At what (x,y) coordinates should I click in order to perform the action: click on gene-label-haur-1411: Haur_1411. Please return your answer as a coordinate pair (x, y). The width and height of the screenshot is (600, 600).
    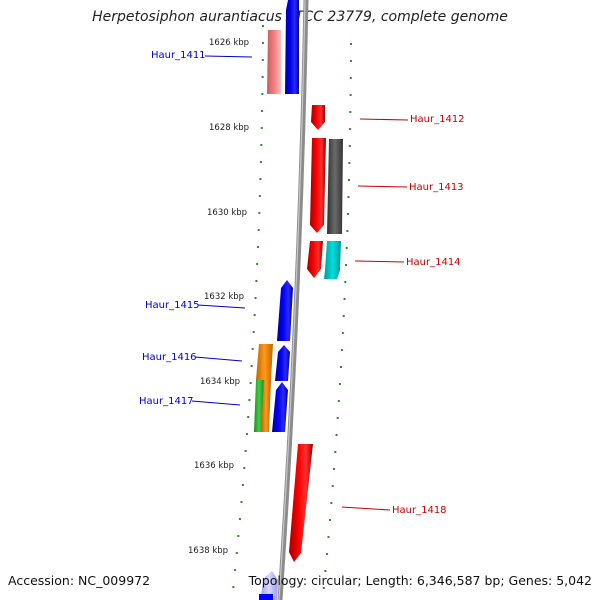
    Looking at the image, I should click on (178, 55).